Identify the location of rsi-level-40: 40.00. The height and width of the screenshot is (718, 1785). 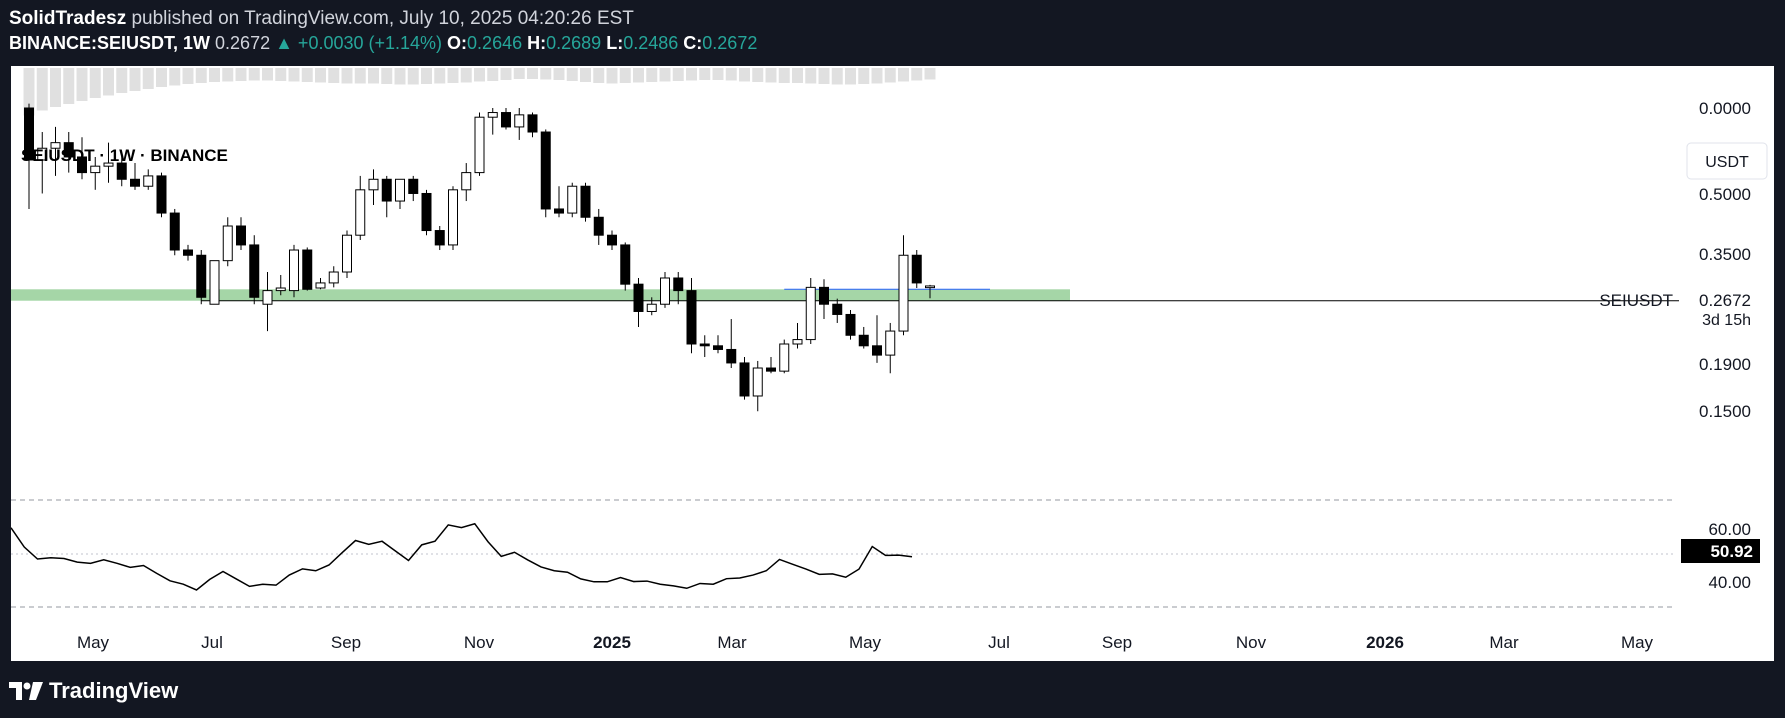
(1729, 582).